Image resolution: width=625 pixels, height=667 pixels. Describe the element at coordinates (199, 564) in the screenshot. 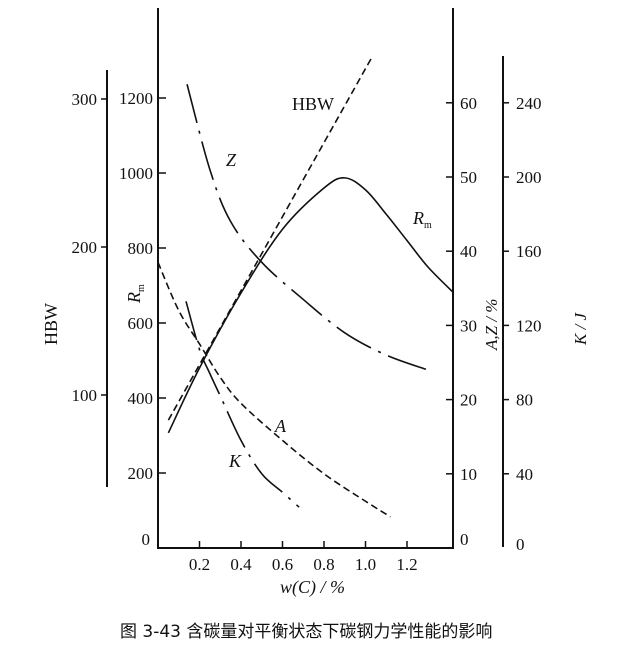

I see `x-tick-label: 0.2` at that location.